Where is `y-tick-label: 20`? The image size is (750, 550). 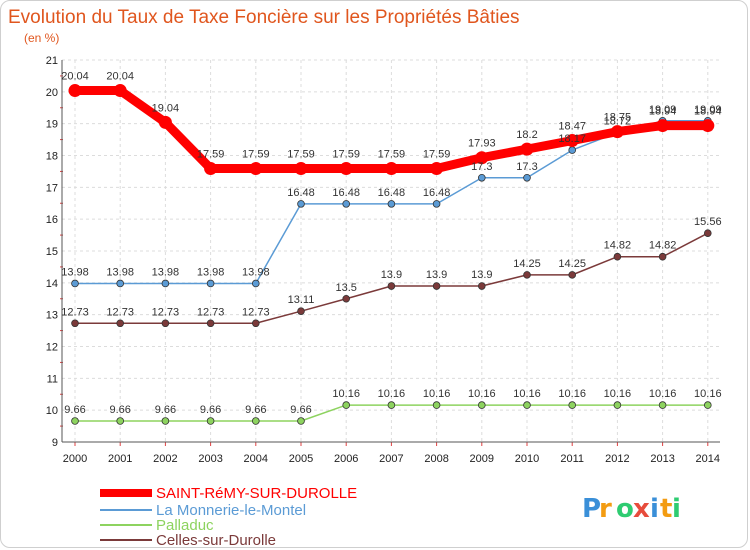 y-tick-label: 20 is located at coordinates (52, 93).